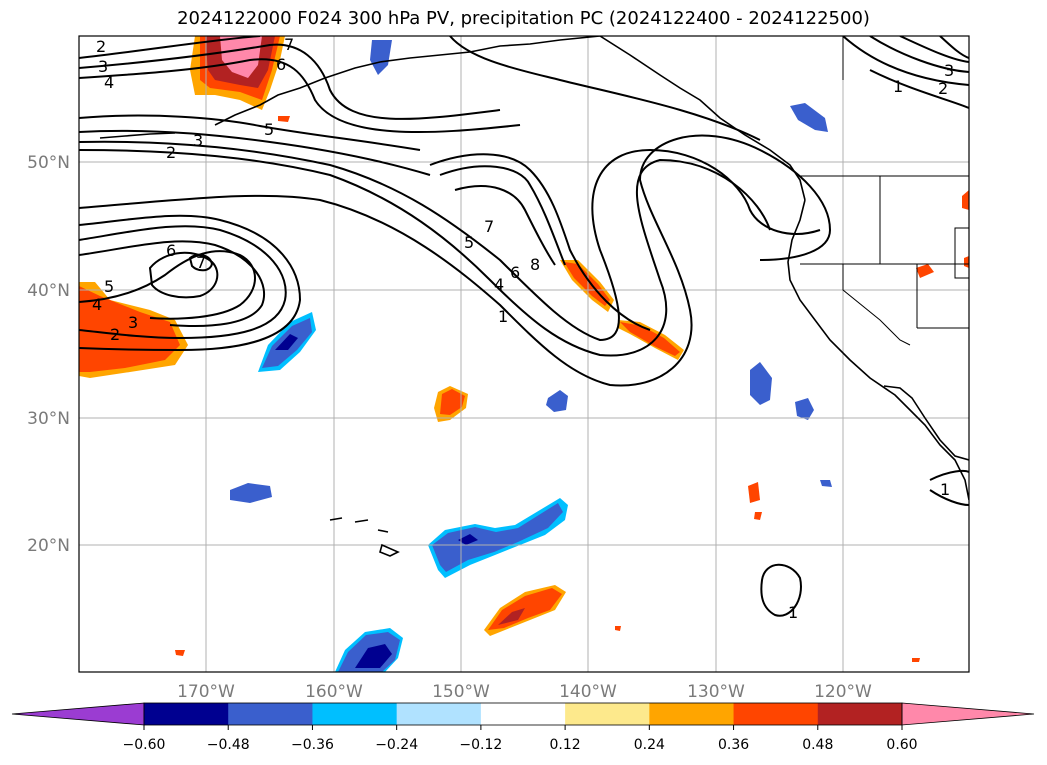 Image resolution: width=1047 pixels, height=765 pixels. I want to click on colorbar-tick-label: −0.60, so click(144, 745).